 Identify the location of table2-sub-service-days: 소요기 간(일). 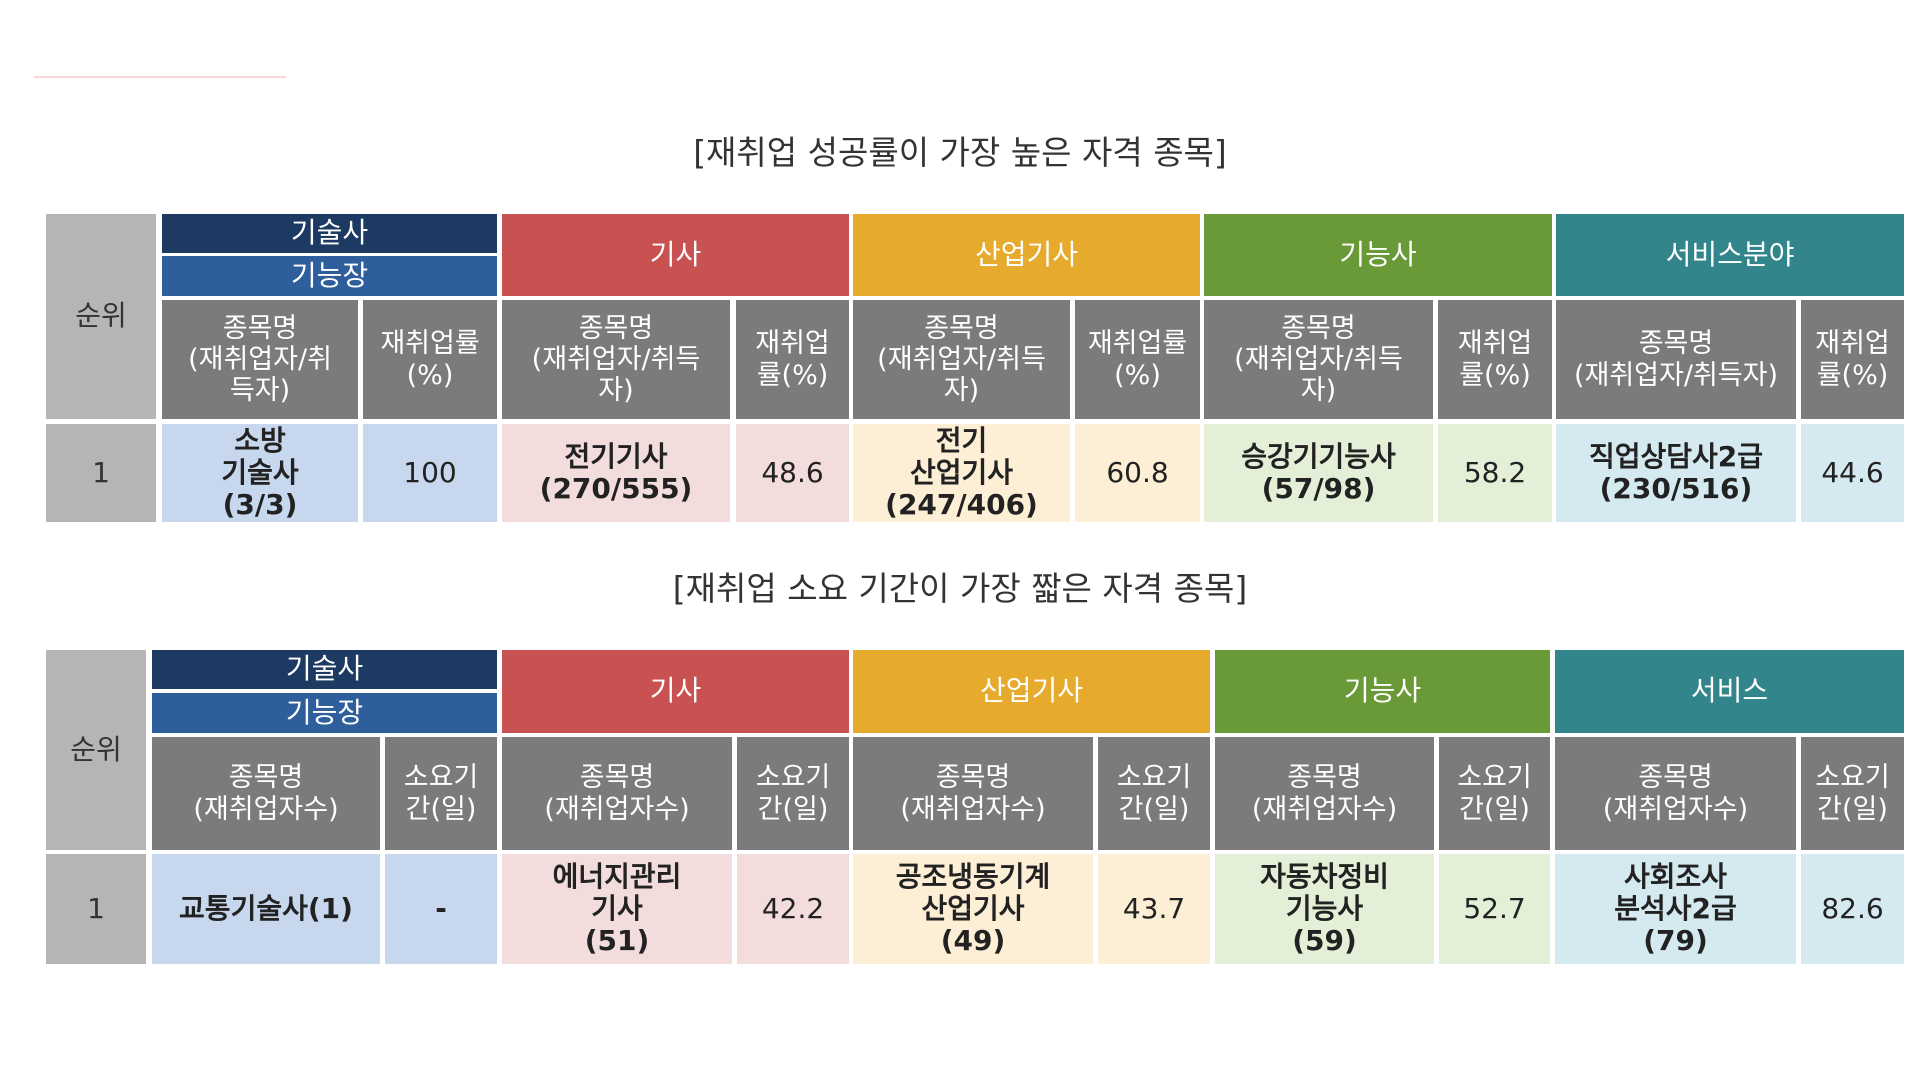
(1852, 793).